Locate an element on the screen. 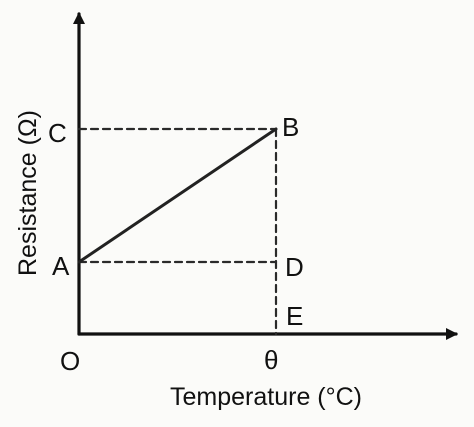 This screenshot has width=474, height=427. label-b: B is located at coordinates (290, 127).